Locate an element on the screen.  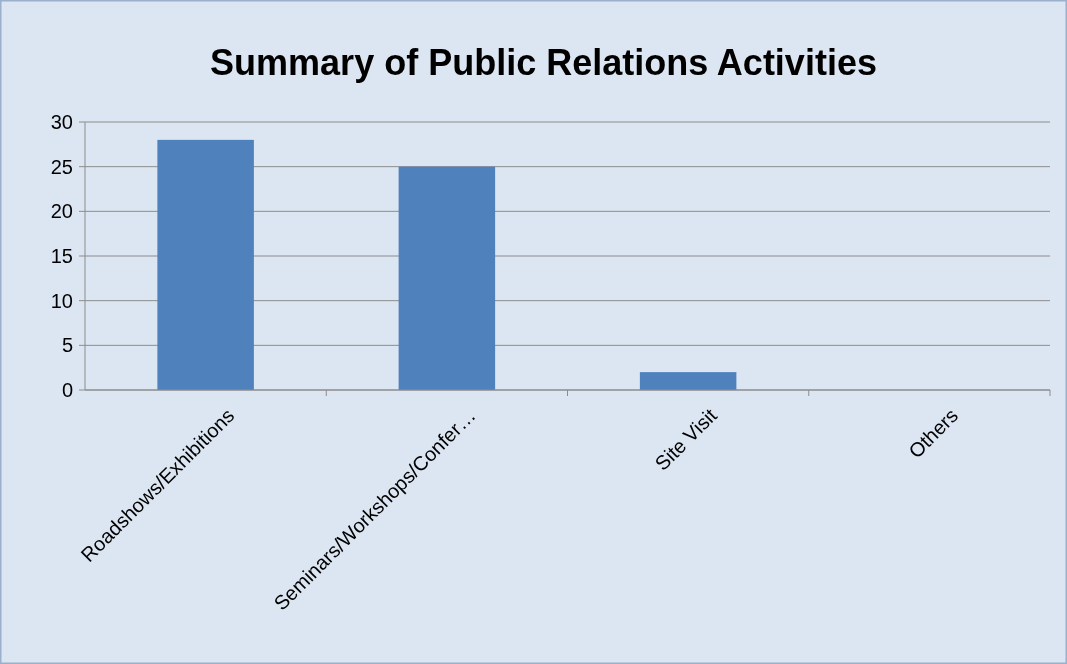
y-tick-label: 5 is located at coordinates (67, 345).